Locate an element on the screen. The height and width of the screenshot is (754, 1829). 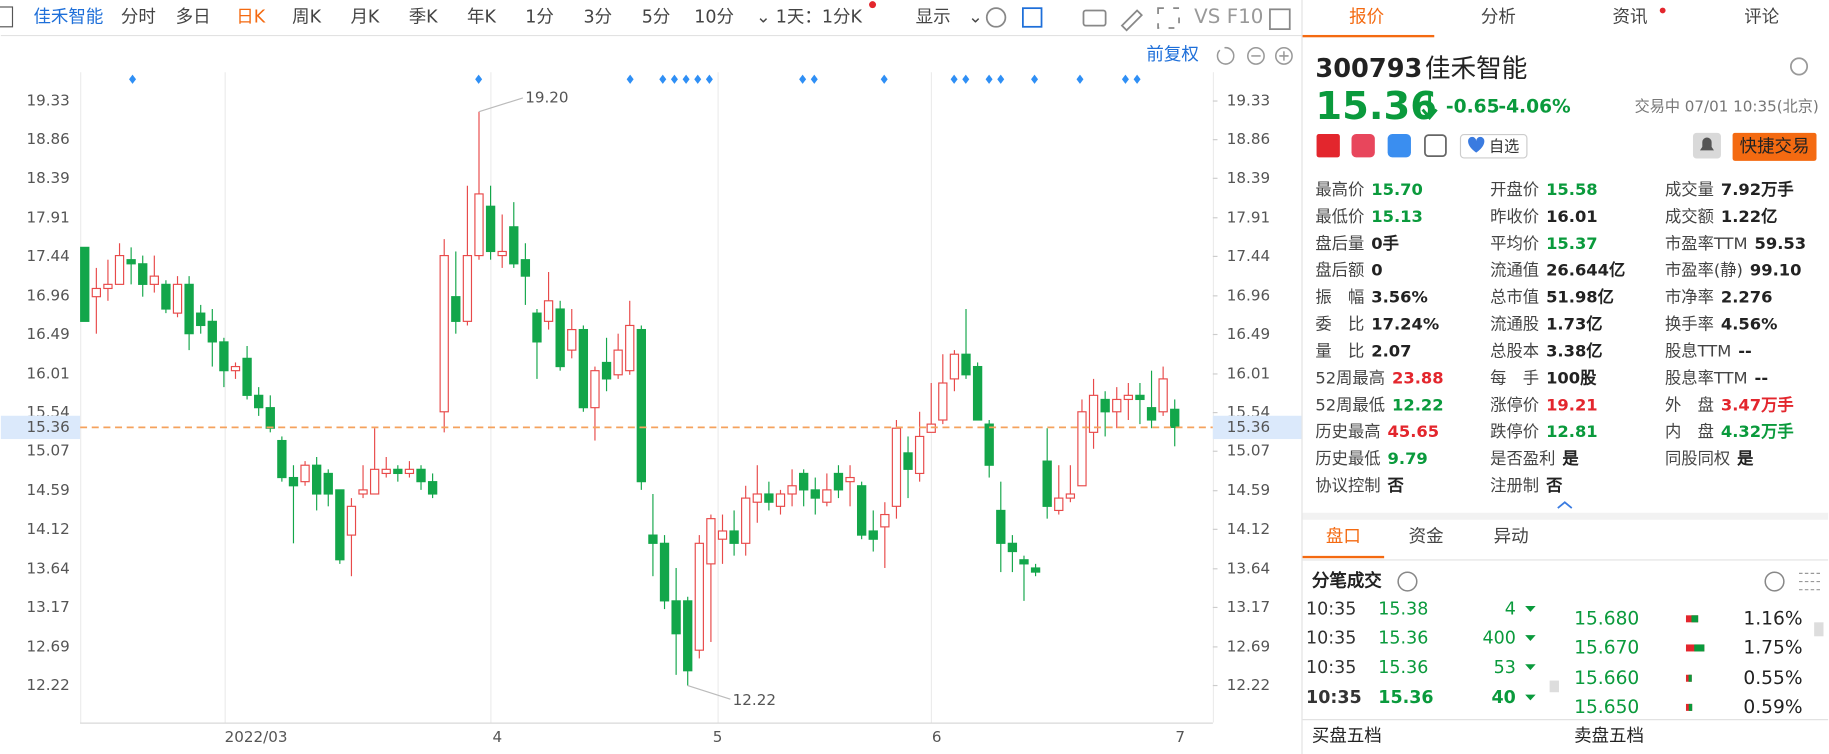
info-icon is located at coordinates (1407, 581).